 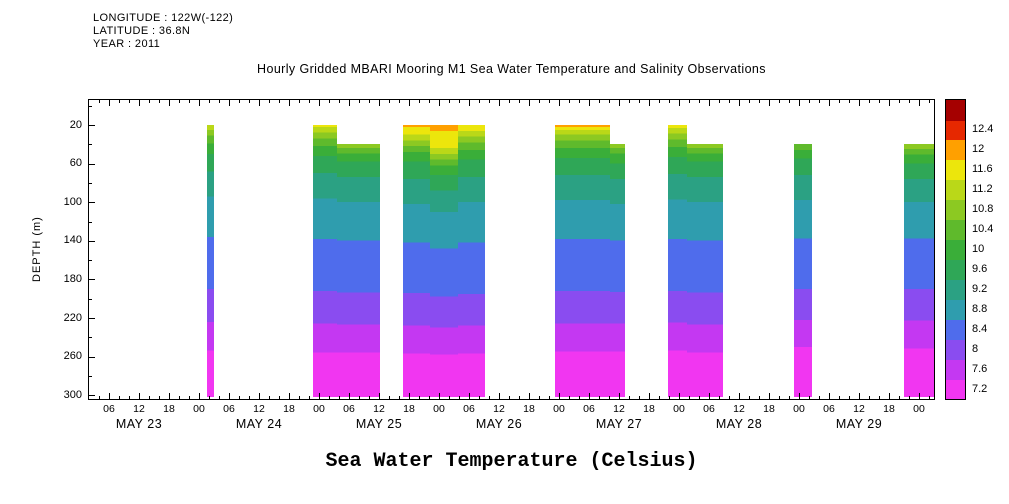 I want to click on latitude-label: LATITUDE : 36.8N, so click(x=142, y=31).